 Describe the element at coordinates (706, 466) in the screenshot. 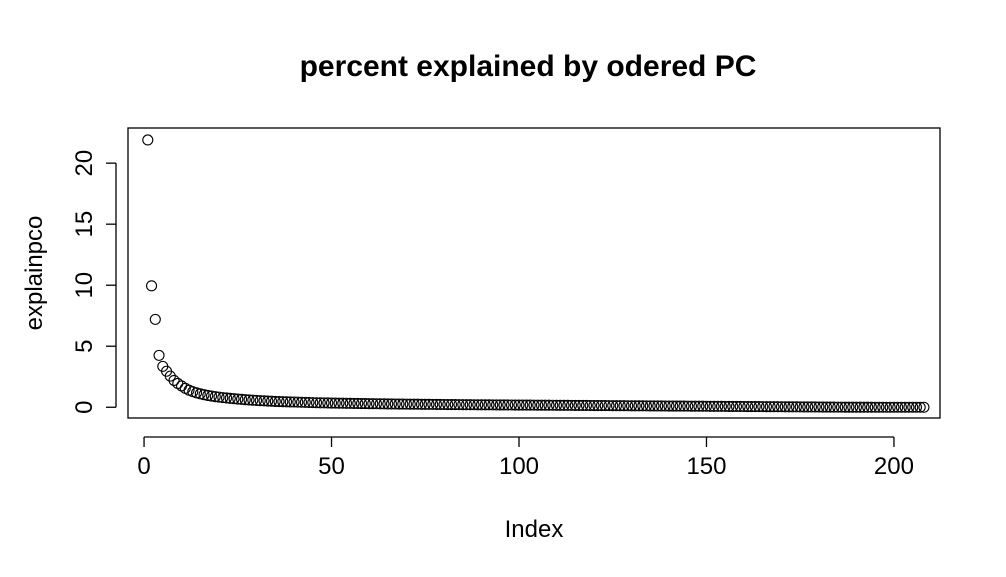

I see `x-tick-label: 150` at that location.